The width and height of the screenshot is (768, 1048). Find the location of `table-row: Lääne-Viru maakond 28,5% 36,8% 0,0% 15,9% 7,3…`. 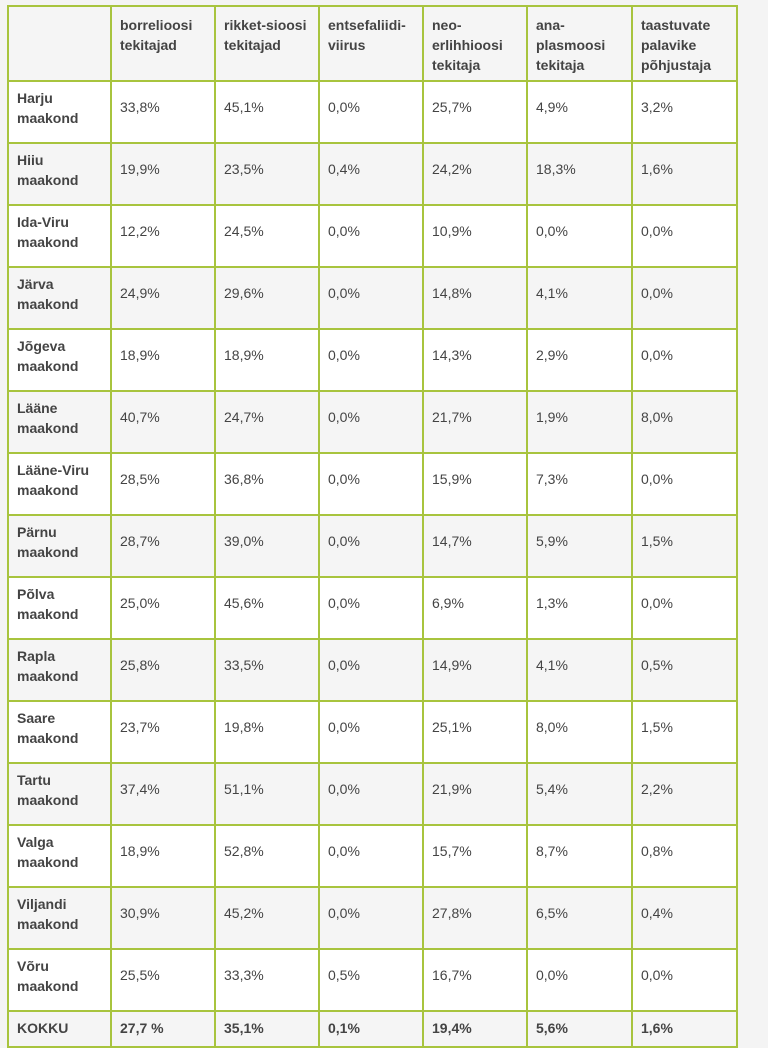

table-row: Lääne-Viru maakond 28,5% 36,8% 0,0% 15,9% 7,3… is located at coordinates (372, 484).